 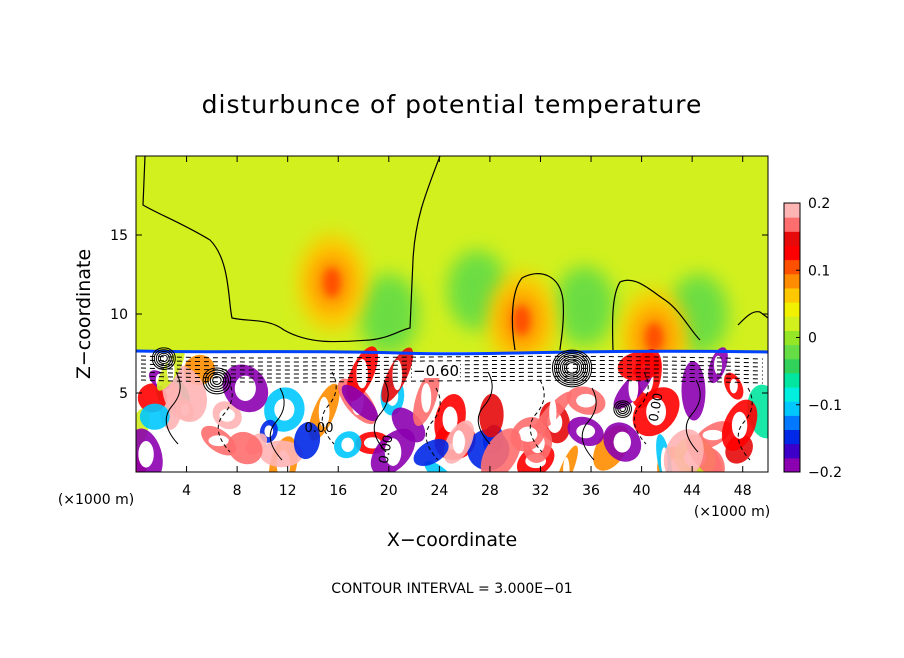 I want to click on y-axis-label: Z−coordinate, so click(x=84, y=314).